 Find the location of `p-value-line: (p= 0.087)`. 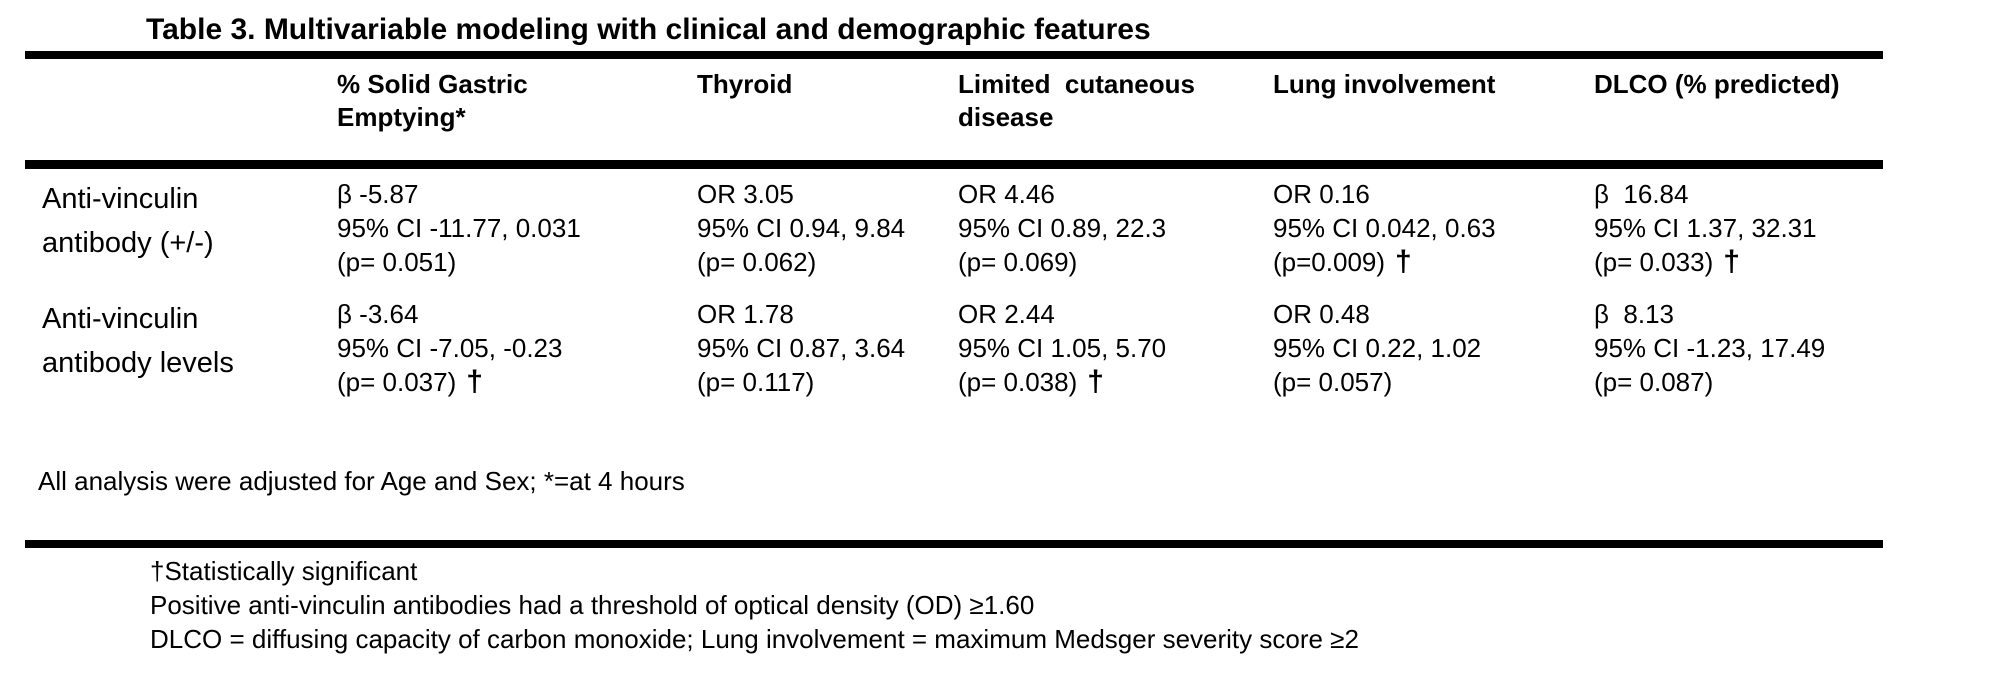

p-value-line: (p= 0.087) is located at coordinates (1733, 382).